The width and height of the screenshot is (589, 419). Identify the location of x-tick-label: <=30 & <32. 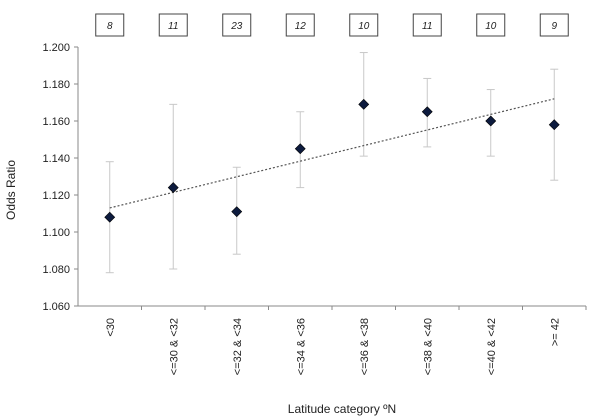
(174, 346).